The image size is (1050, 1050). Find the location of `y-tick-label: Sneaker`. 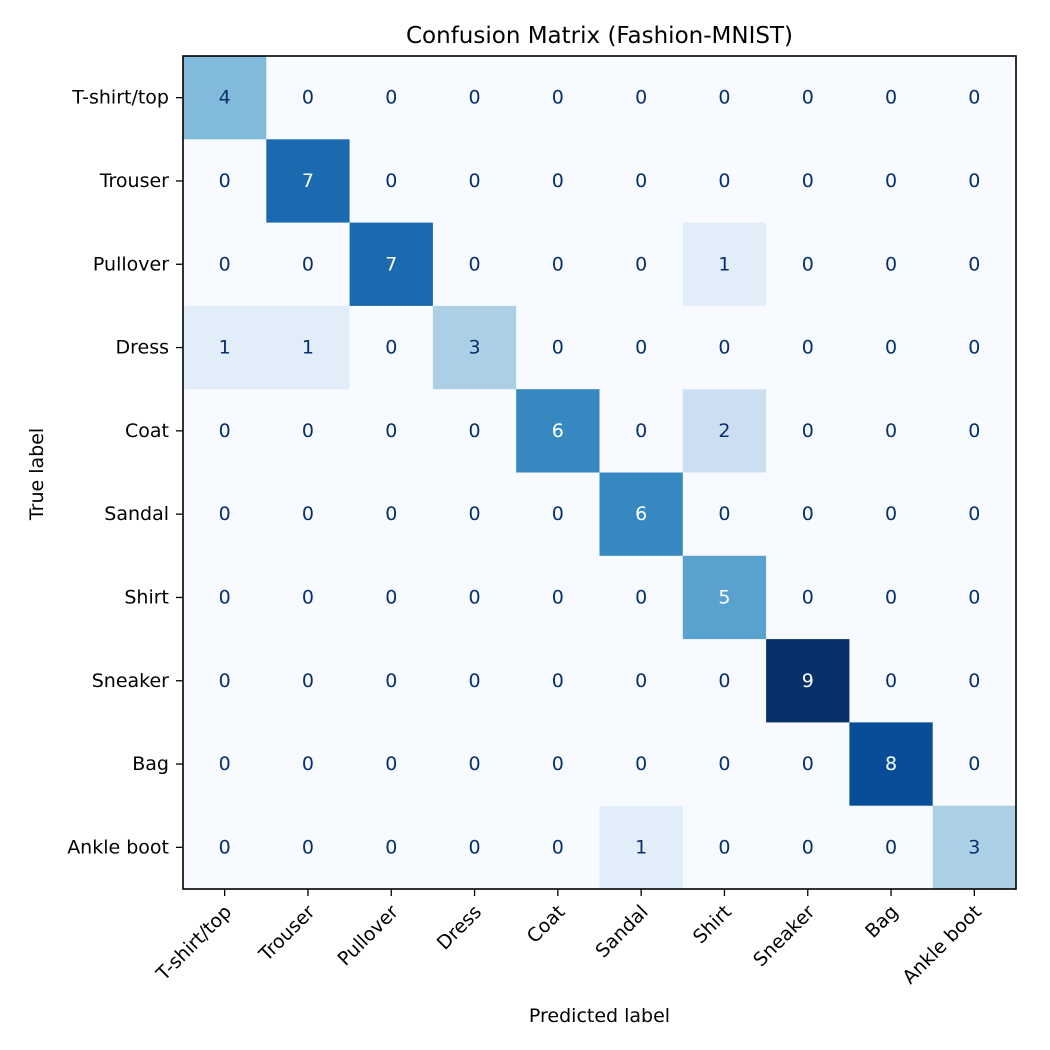

y-tick-label: Sneaker is located at coordinates (130, 681).